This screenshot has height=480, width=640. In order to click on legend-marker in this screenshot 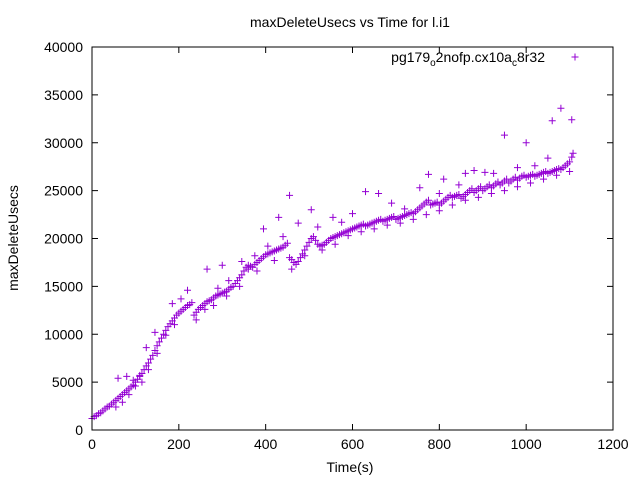, I will do `click(575, 57)`.